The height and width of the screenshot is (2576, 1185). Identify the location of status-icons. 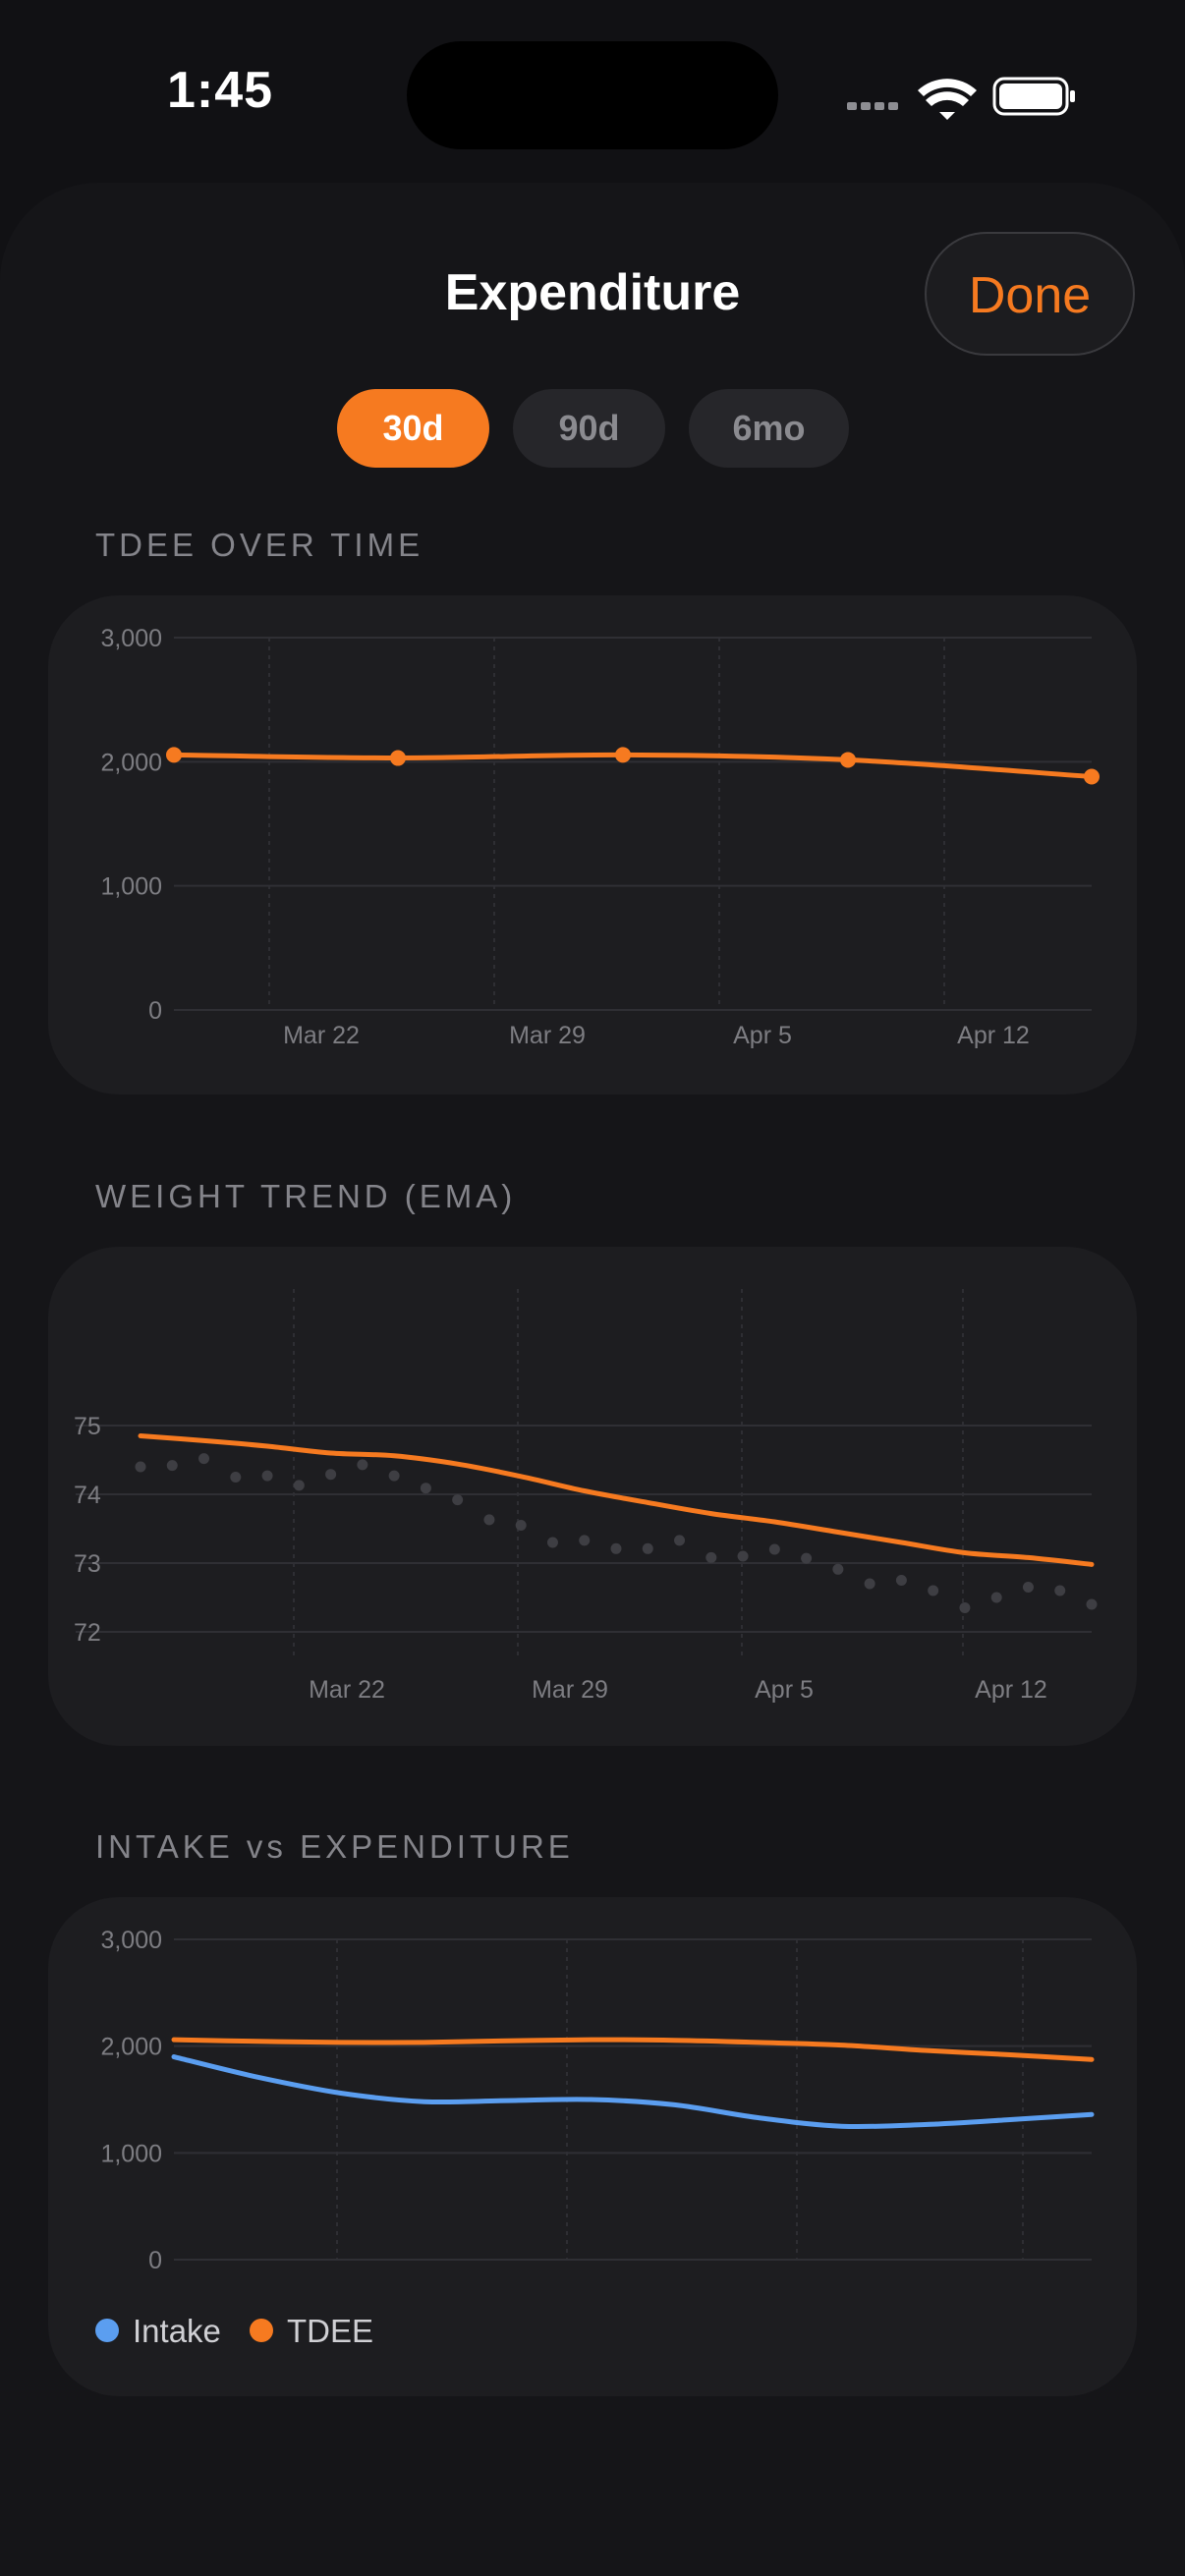
(961, 98).